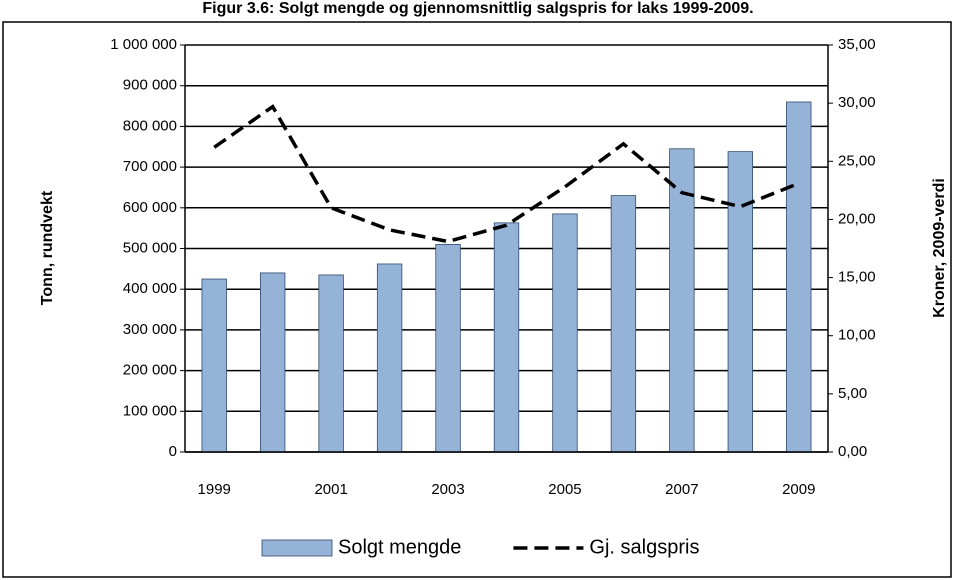 Image resolution: width=955 pixels, height=580 pixels. Describe the element at coordinates (150, 288) in the screenshot. I see `y-tick-label: 400 000` at that location.